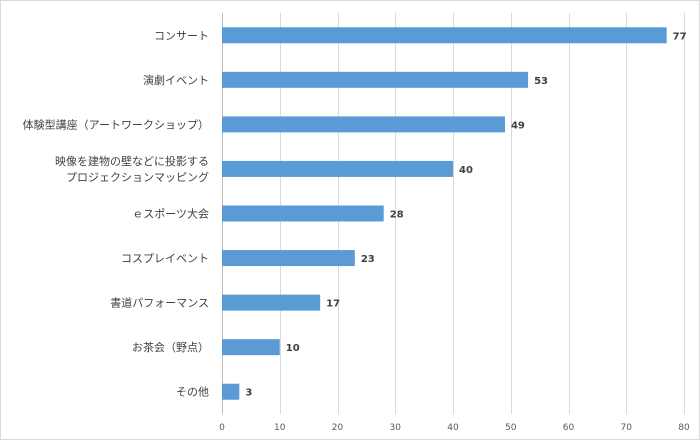 This screenshot has height=440, width=700. I want to click on category-label: コンサート, so click(181, 35).